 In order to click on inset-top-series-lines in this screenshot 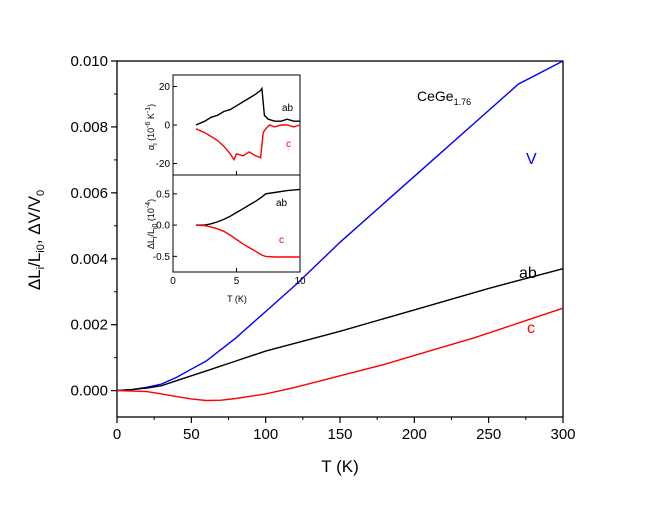, I will do `click(248, 124)`.